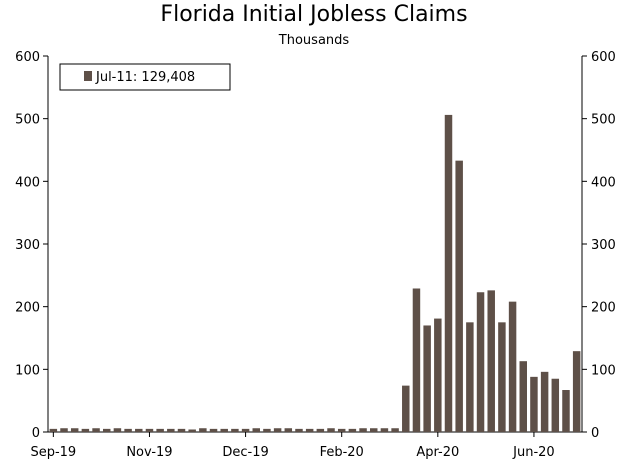 The height and width of the screenshot is (474, 628). I want to click on x-tick-label: Jun-20, so click(533, 452).